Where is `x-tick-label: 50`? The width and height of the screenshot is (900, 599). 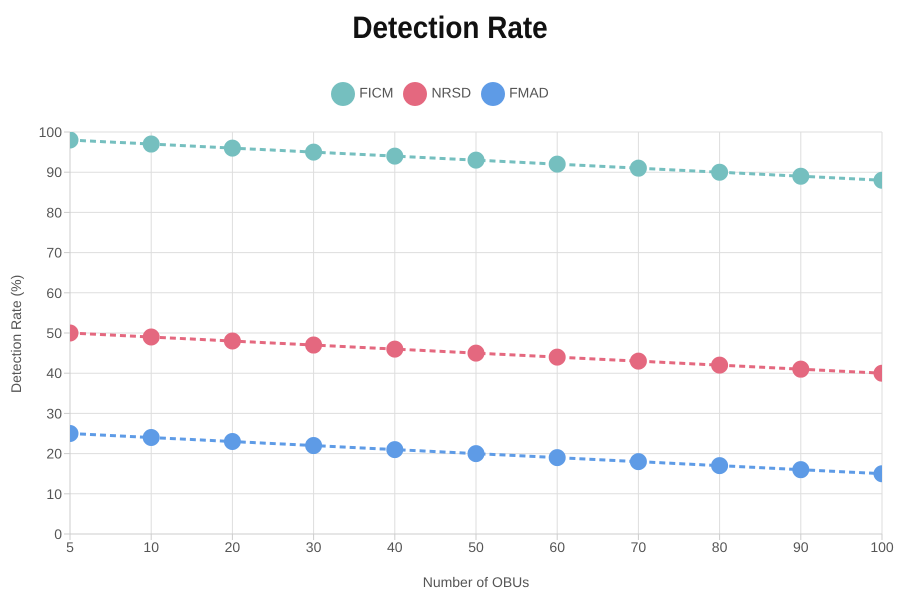
x-tick-label: 50 is located at coordinates (476, 546).